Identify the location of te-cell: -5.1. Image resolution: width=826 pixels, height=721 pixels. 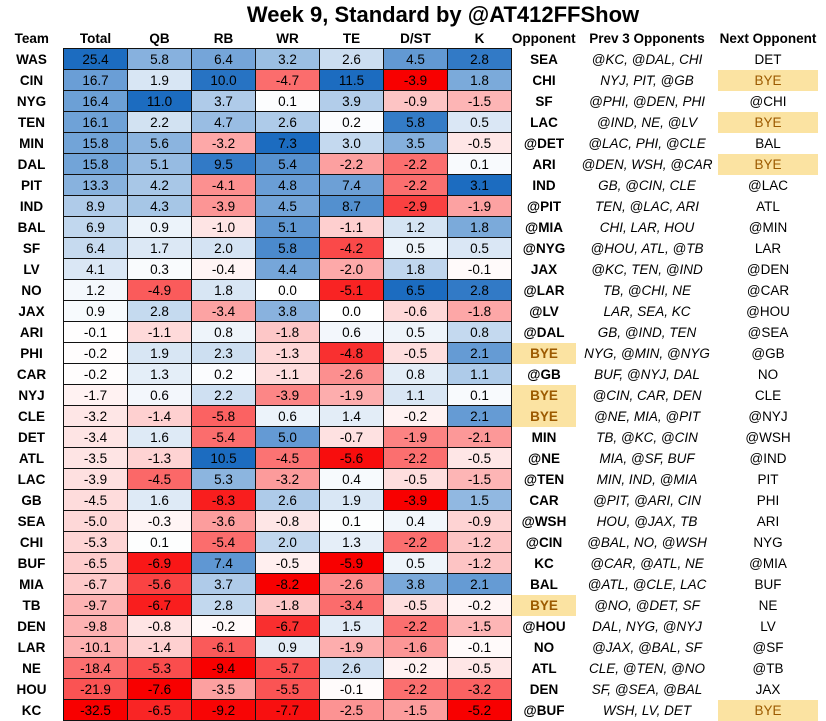
(351, 290).